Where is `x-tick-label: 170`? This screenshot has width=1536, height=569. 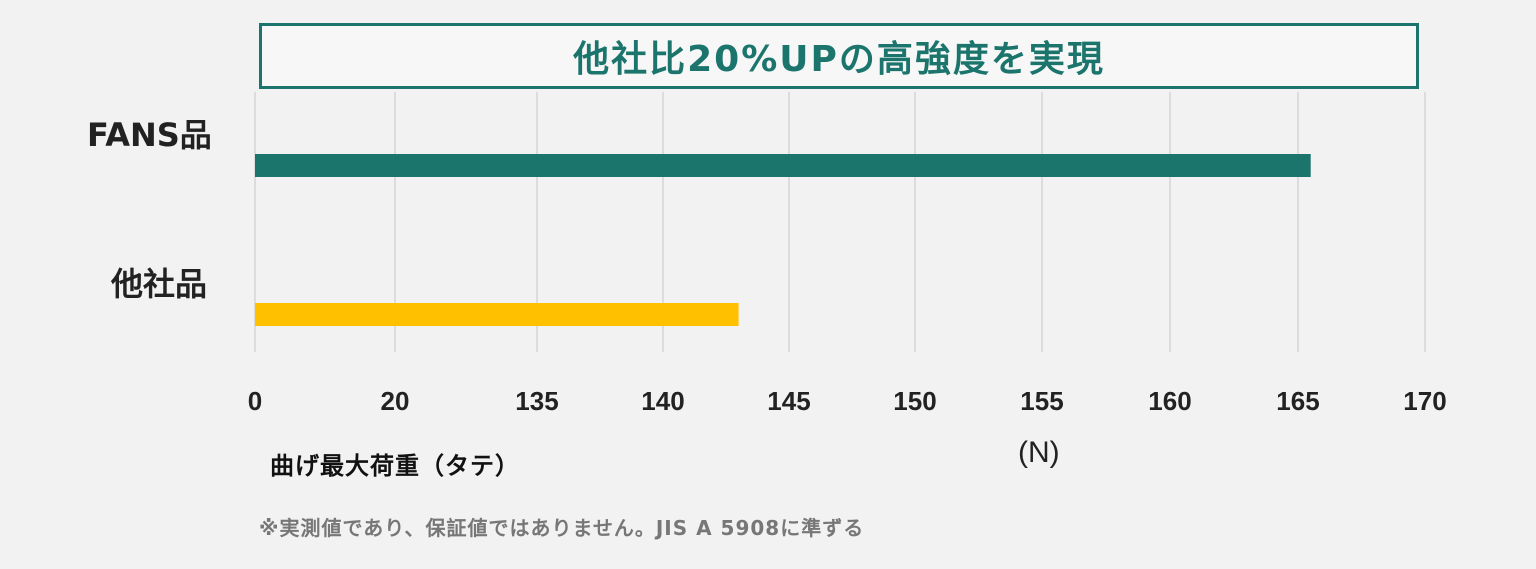
x-tick-label: 170 is located at coordinates (1424, 401).